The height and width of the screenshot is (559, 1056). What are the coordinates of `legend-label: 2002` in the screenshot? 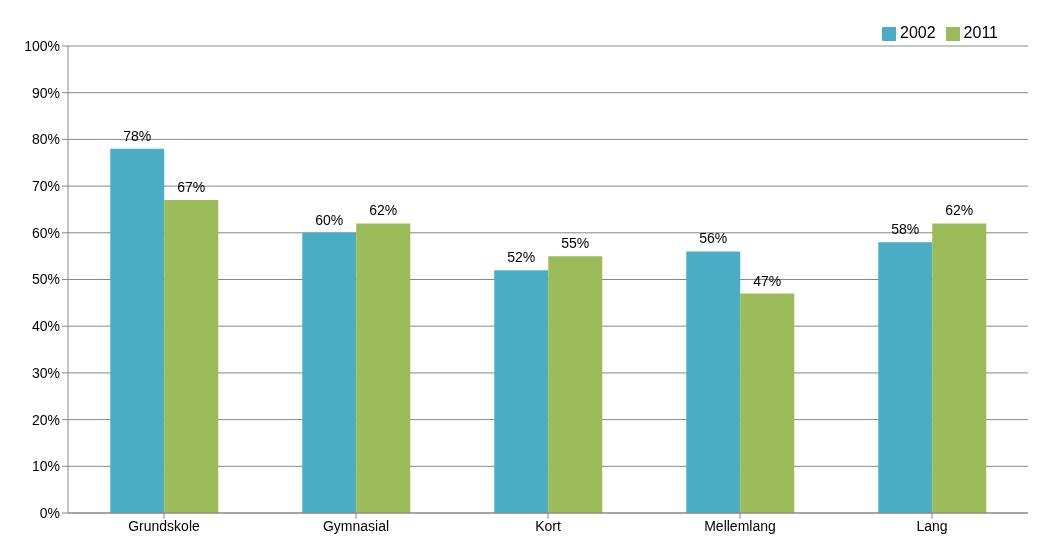 It's located at (918, 32).